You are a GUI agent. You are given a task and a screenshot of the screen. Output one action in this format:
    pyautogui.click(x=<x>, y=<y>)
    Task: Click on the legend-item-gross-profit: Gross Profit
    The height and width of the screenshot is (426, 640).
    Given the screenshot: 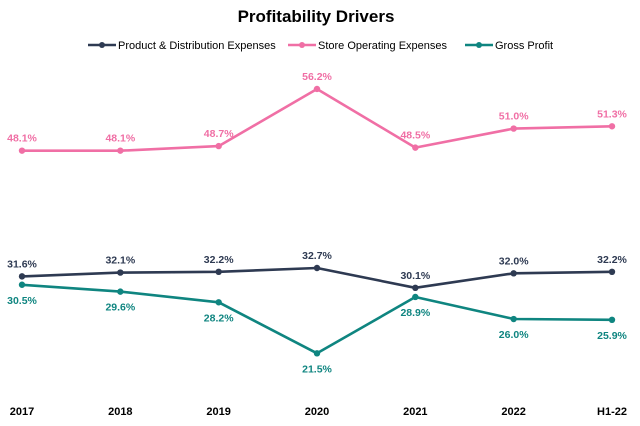 What is the action you would take?
    pyautogui.click(x=509, y=46)
    